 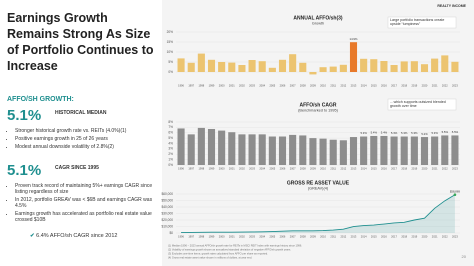 I want to click on stat-label: CAGR SINCE 1995, so click(x=77, y=168).